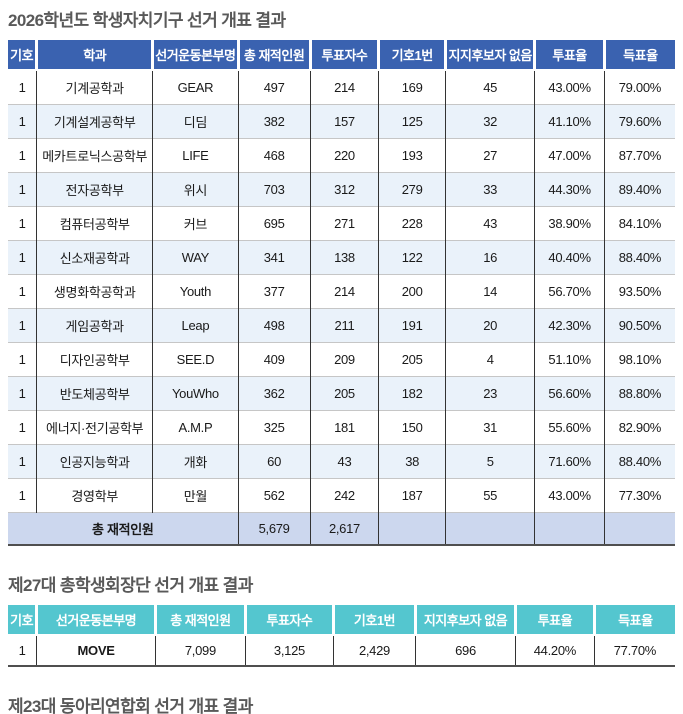 The height and width of the screenshot is (714, 683). What do you see at coordinates (94, 155) in the screenshot?
I see `department-cell: 메카트로닉스공학부` at bounding box center [94, 155].